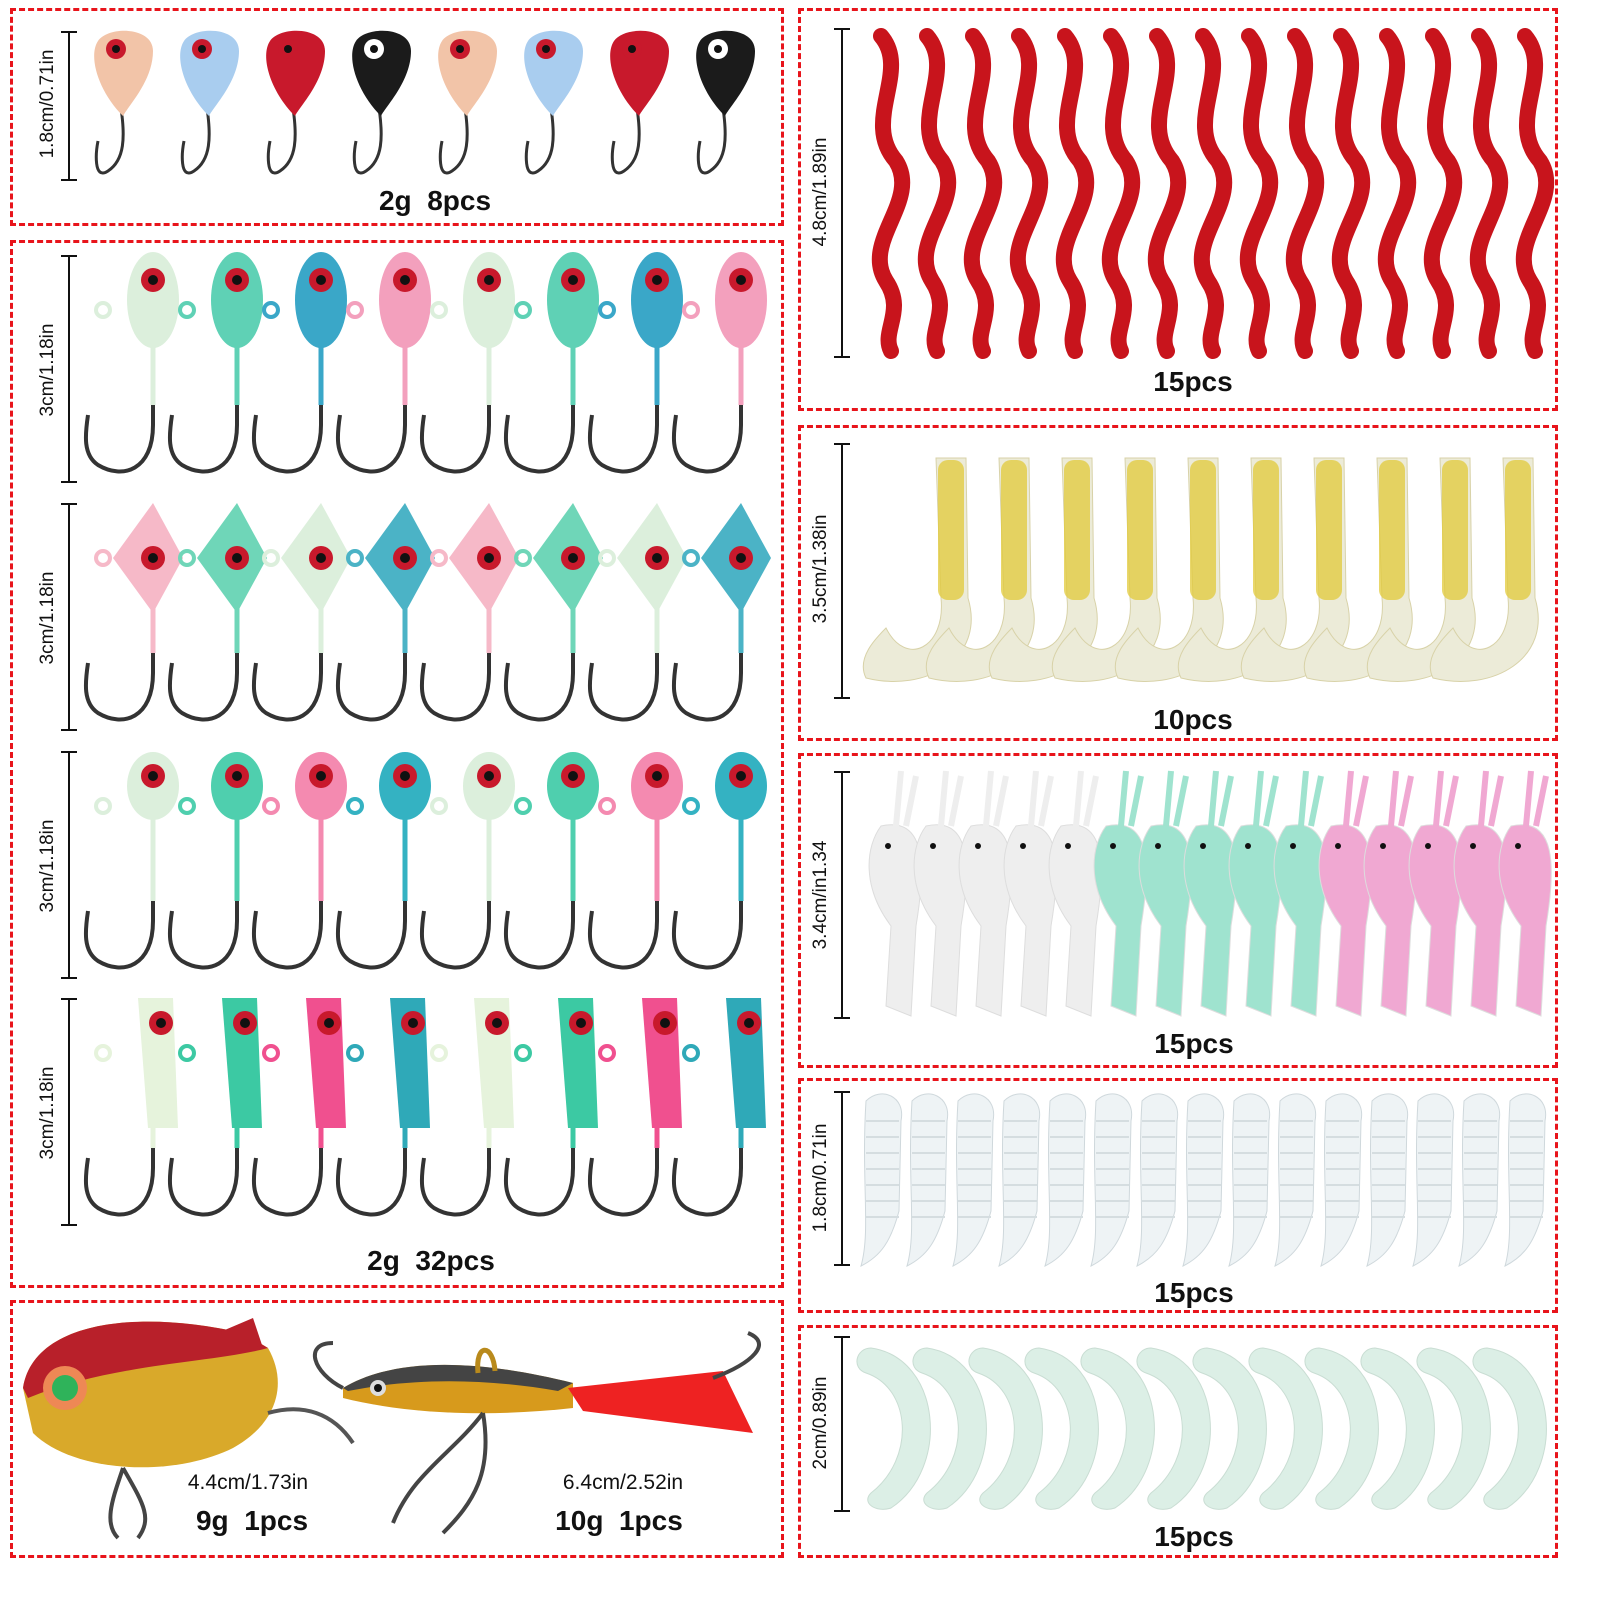 The width and height of the screenshot is (1601, 1601). I want to click on vib-lure-image, so click(189, 1429).